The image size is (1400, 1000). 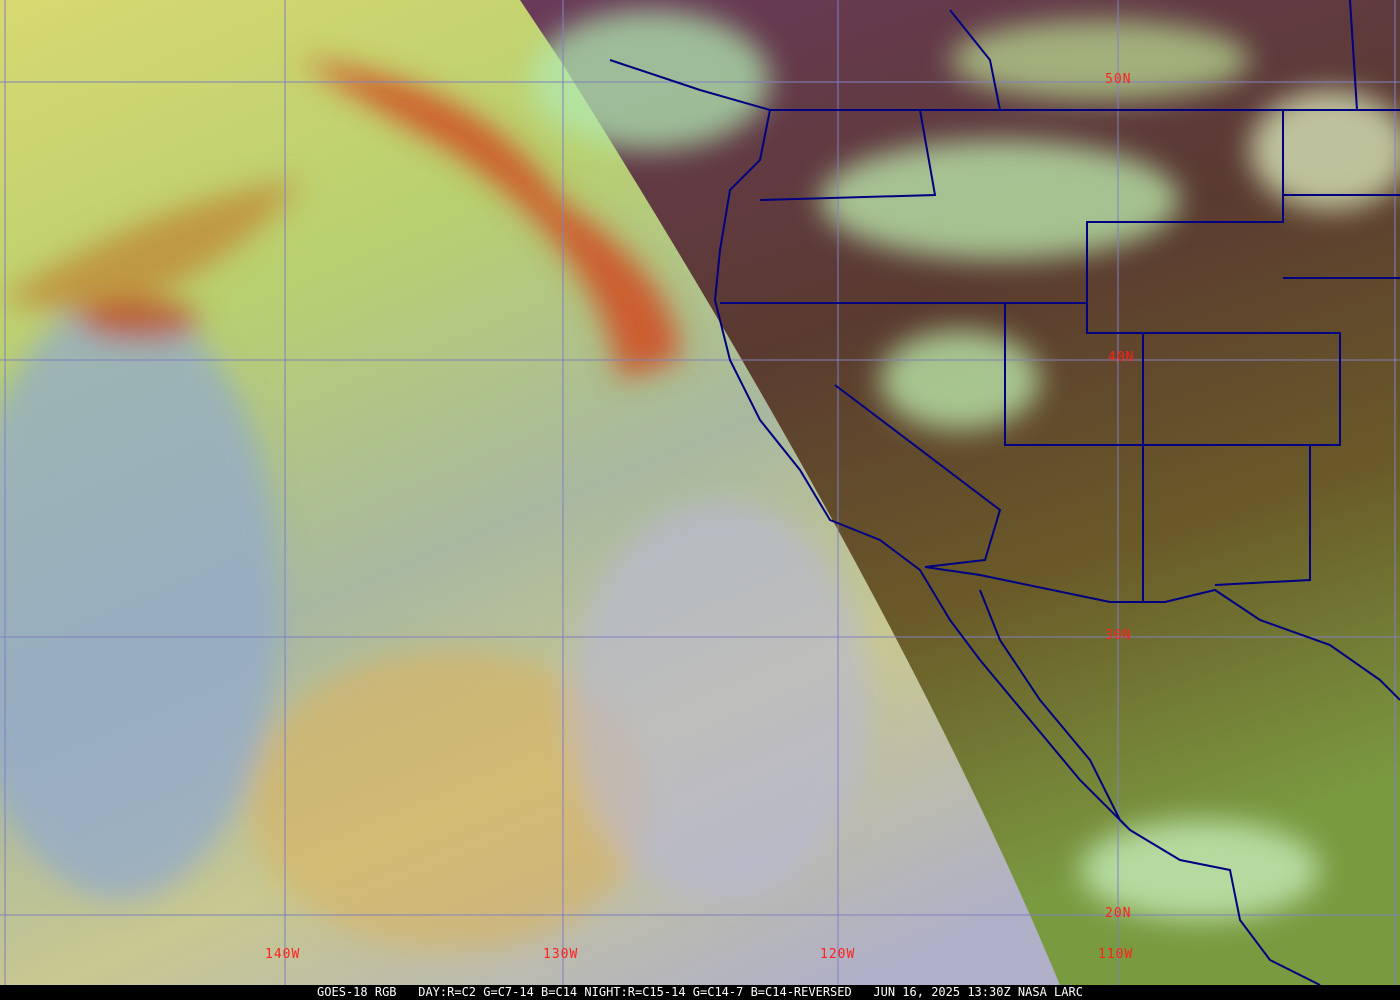 What do you see at coordinates (283, 954) in the screenshot?
I see `lon-label-140w: 140W` at bounding box center [283, 954].